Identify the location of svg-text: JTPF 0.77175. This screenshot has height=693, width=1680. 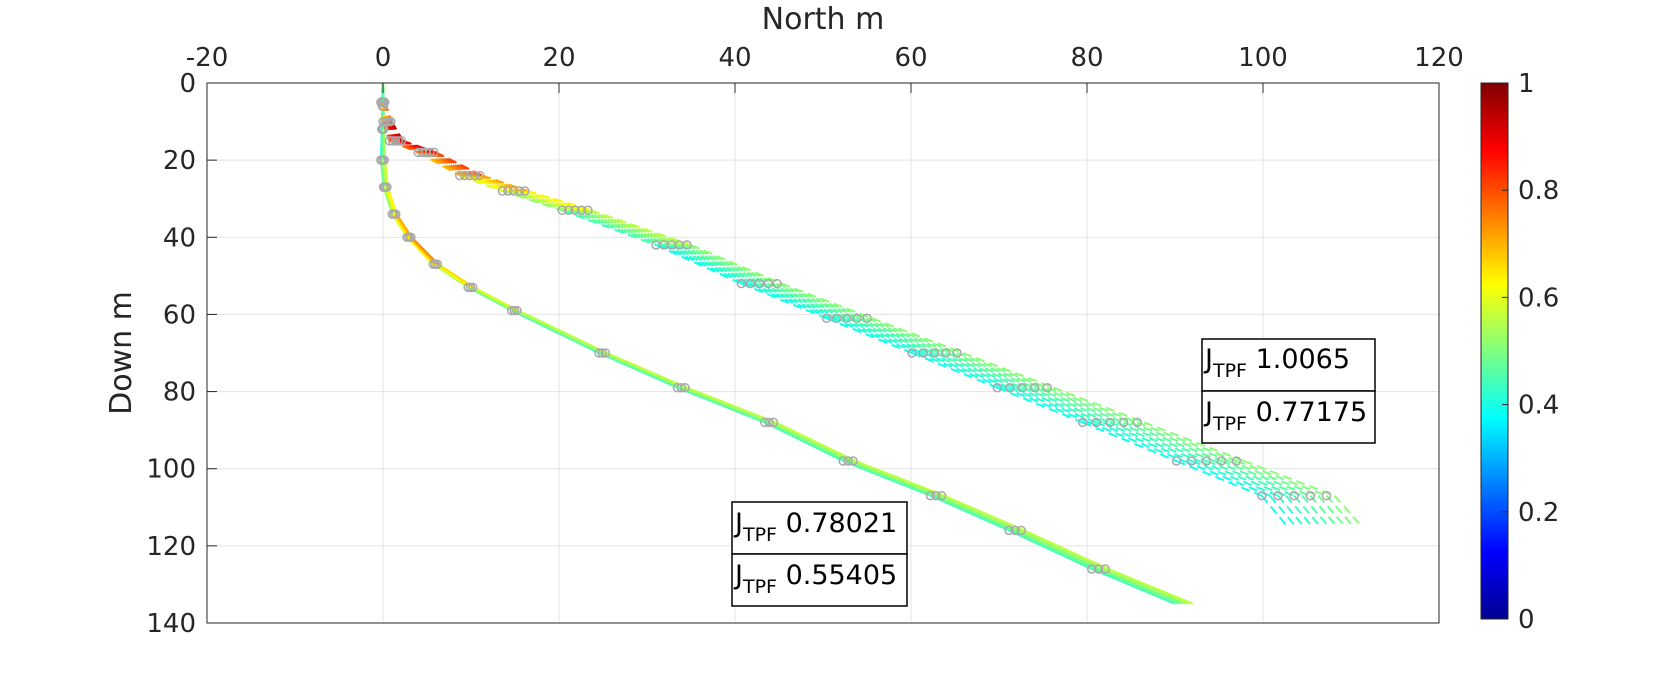
(1285, 416).